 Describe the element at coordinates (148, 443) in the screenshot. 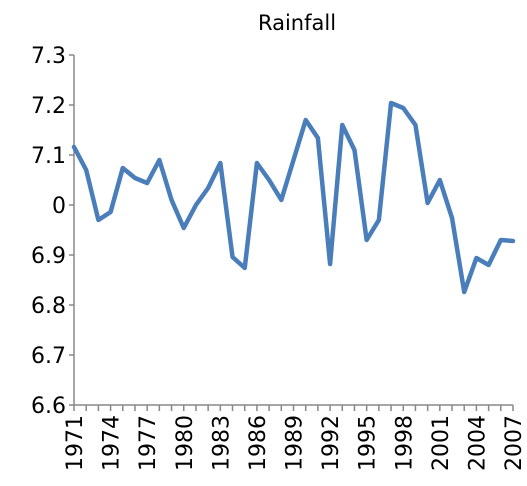

I see `x-tick-label: 1977` at that location.